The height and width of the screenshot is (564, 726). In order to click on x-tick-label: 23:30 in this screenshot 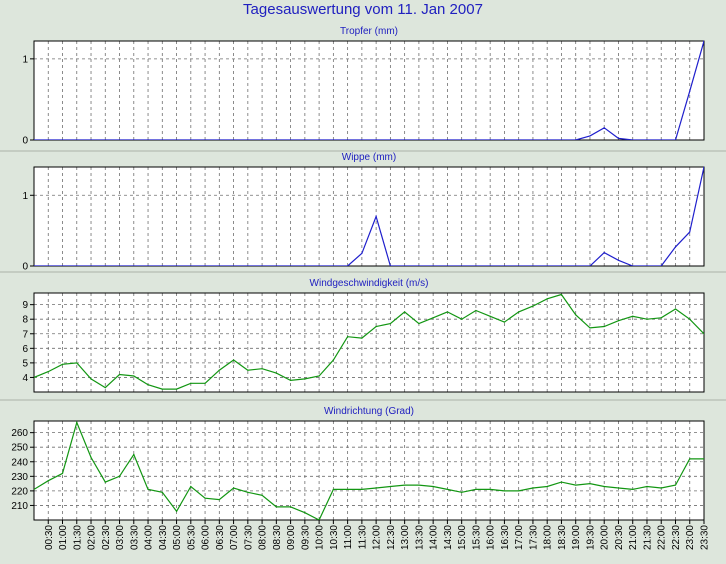, I will do `click(705, 537)`.